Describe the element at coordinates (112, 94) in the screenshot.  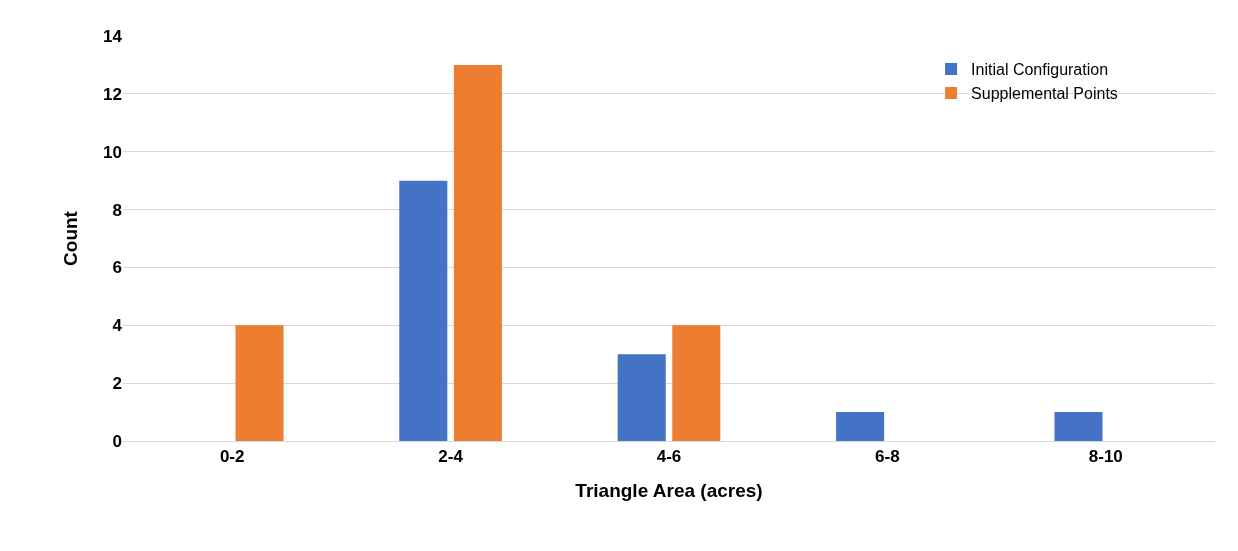
I see `y-tick-label: 12` at that location.